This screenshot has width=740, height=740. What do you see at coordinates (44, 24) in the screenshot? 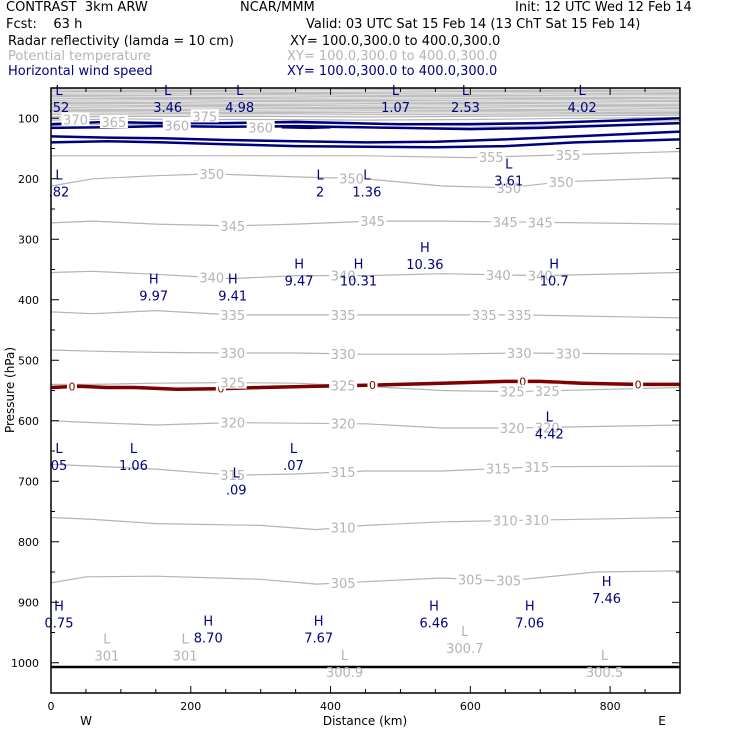
I see `forecast-hour: Fcst: 63 h` at bounding box center [44, 24].